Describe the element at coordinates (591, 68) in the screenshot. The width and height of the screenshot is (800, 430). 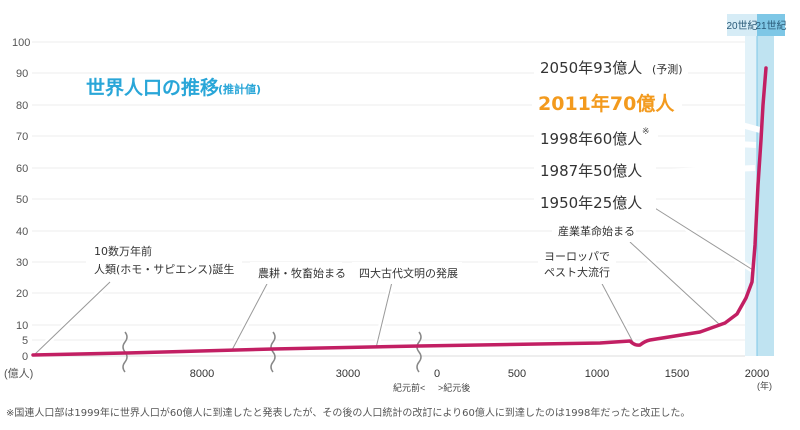
I see `milestone-2050: 2050年93億人` at that location.